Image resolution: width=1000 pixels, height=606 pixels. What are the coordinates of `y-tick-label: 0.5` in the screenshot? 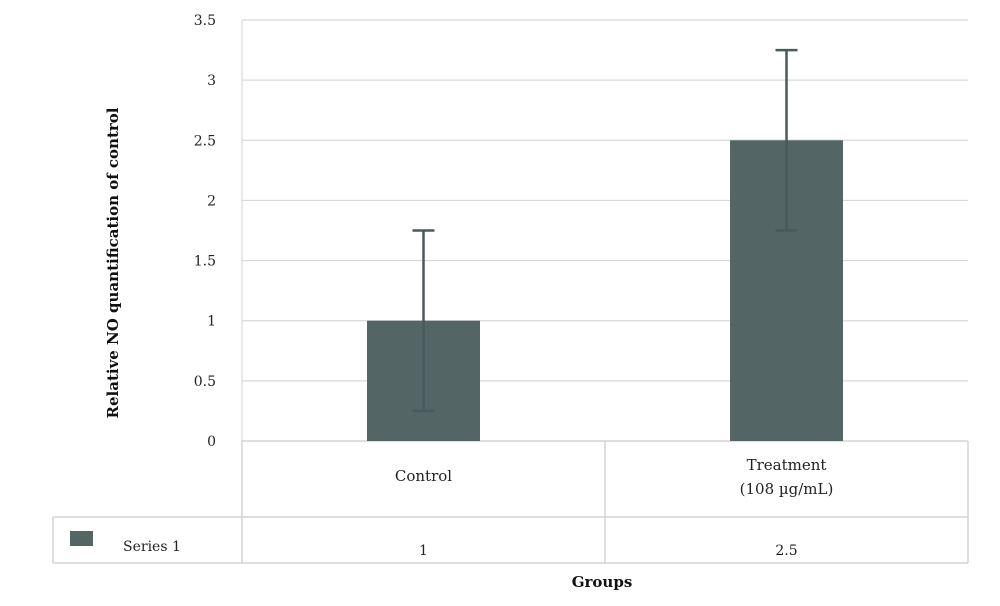 It's located at (205, 382).